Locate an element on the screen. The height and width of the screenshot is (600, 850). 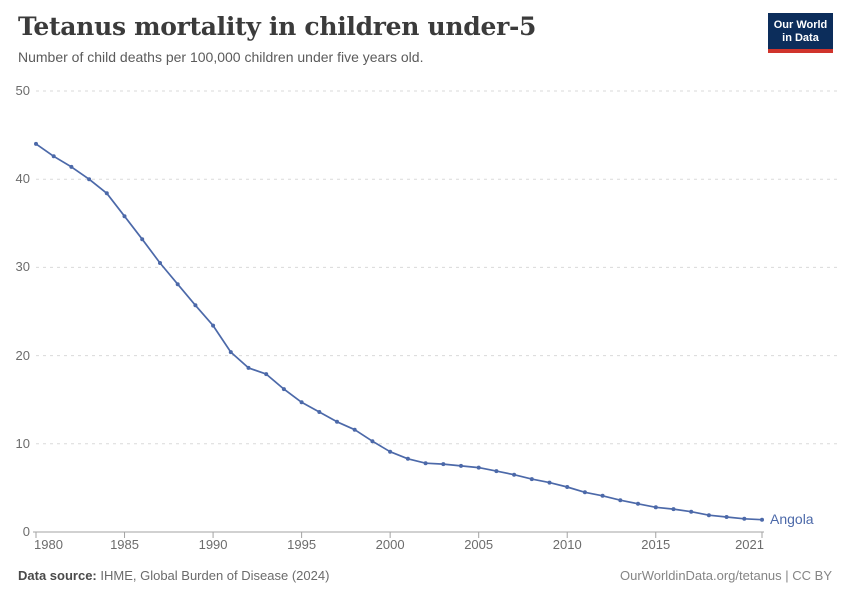
data-source-label: Data source: is located at coordinates (57, 575).